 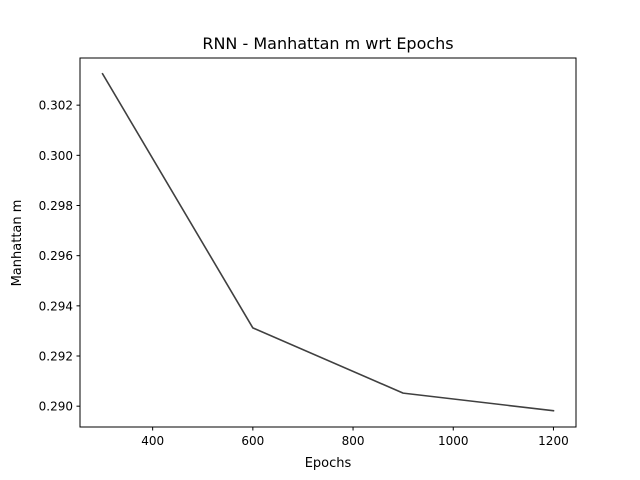 I want to click on chart-title: RNN - Manhattan m wrt Epochs, so click(x=327, y=43).